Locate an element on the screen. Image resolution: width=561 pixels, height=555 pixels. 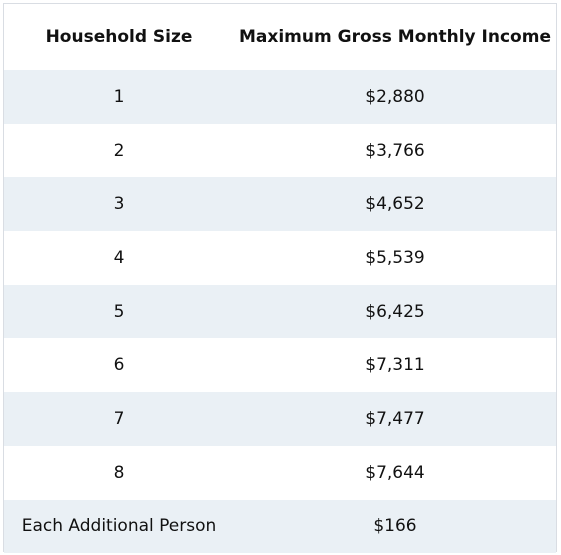
table-row: 4 $5,539 is located at coordinates (280, 258).